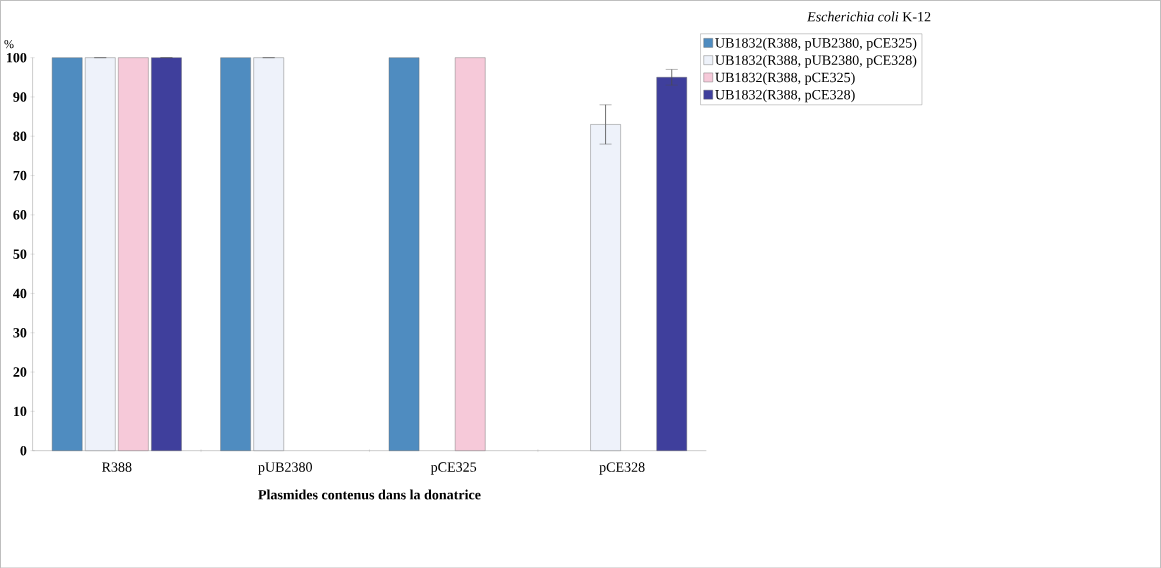 This screenshot has width=1161, height=568. I want to click on x-tick-label: R388, so click(117, 467).